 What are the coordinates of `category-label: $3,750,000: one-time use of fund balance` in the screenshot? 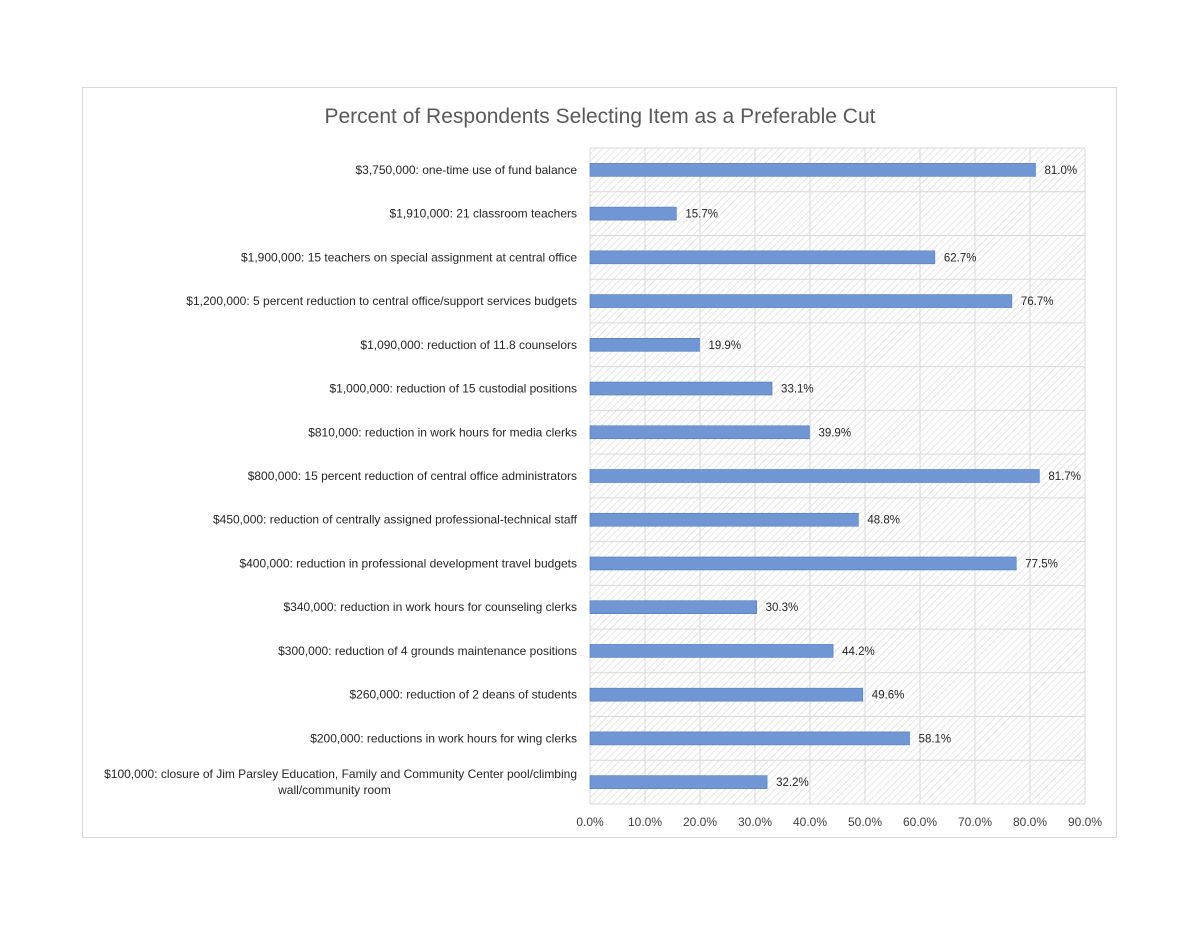 It's located at (467, 170).